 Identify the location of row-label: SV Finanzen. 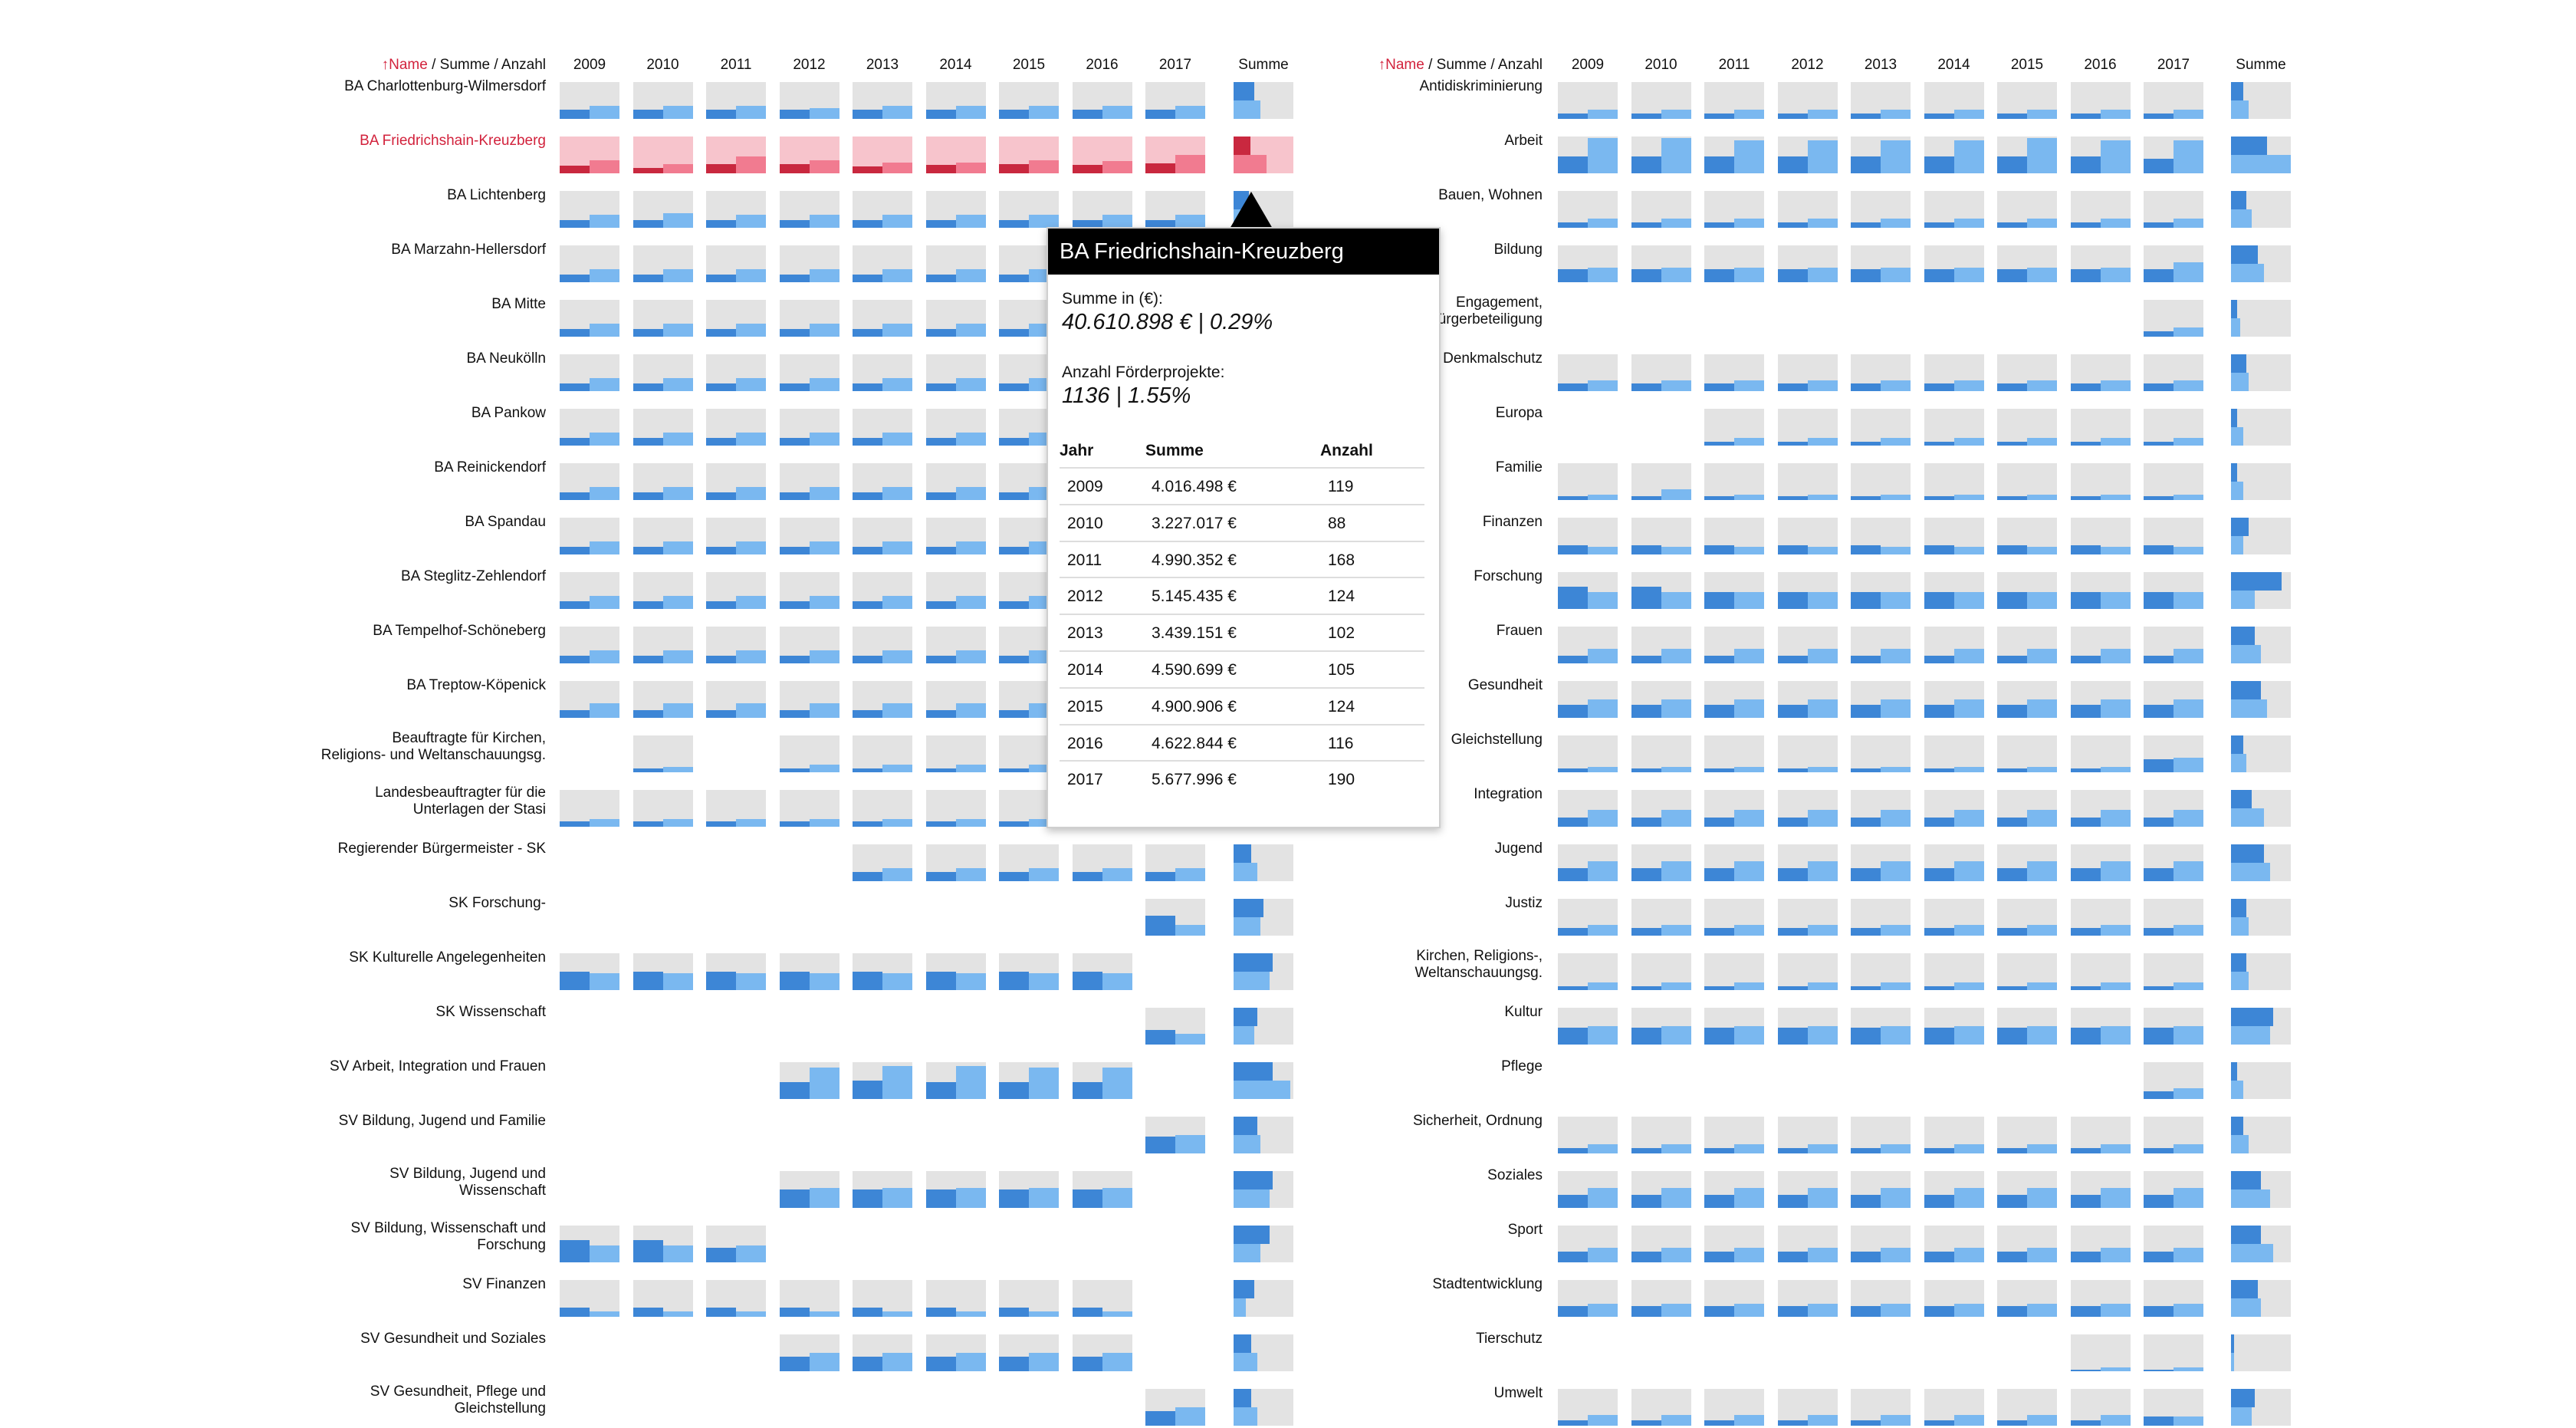
(504, 1284).